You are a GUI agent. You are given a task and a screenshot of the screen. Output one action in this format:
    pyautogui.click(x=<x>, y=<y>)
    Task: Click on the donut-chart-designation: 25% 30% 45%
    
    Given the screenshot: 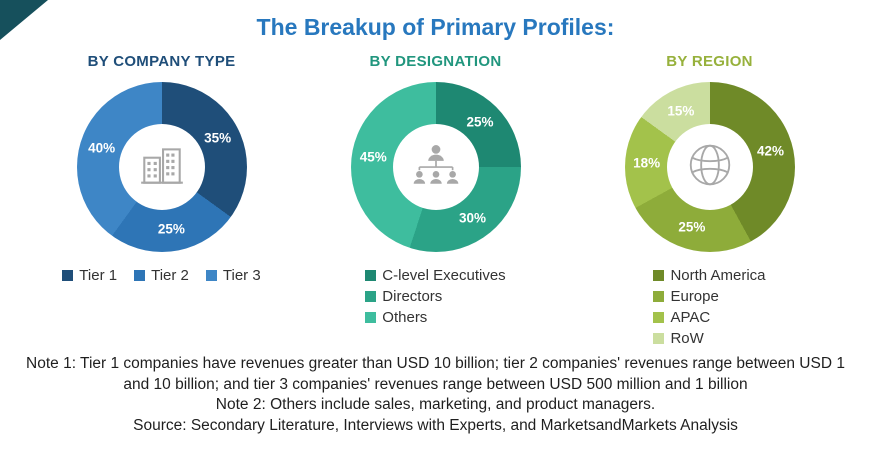 What is the action you would take?
    pyautogui.click(x=435, y=167)
    